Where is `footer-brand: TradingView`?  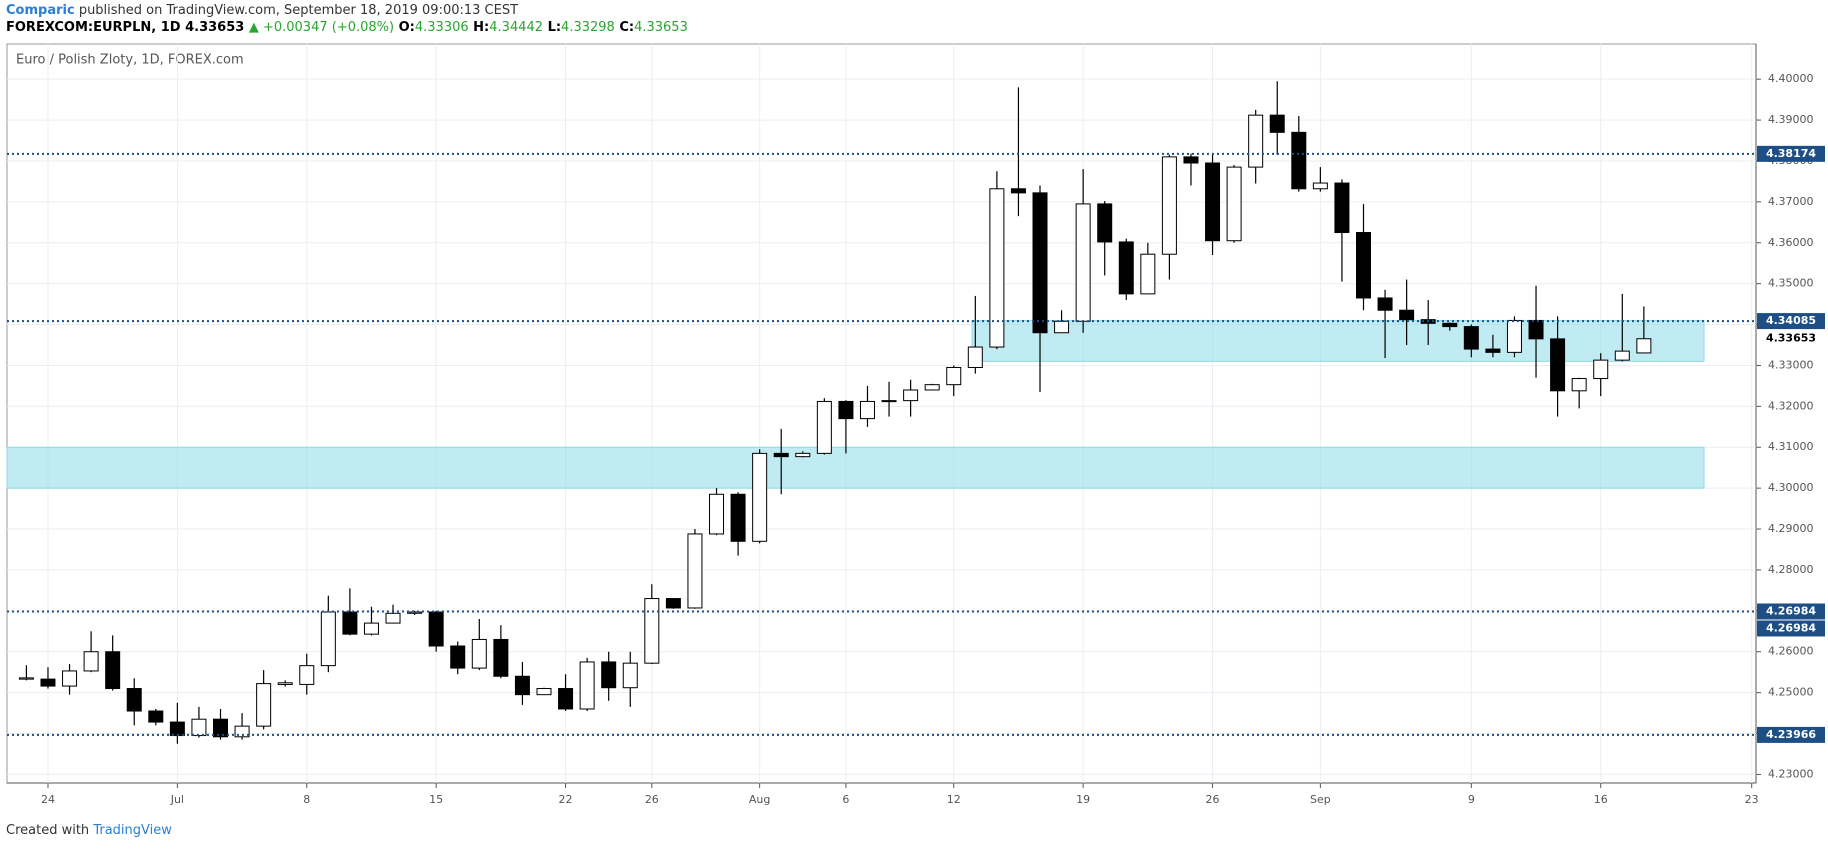
footer-brand: TradingView is located at coordinates (132, 830).